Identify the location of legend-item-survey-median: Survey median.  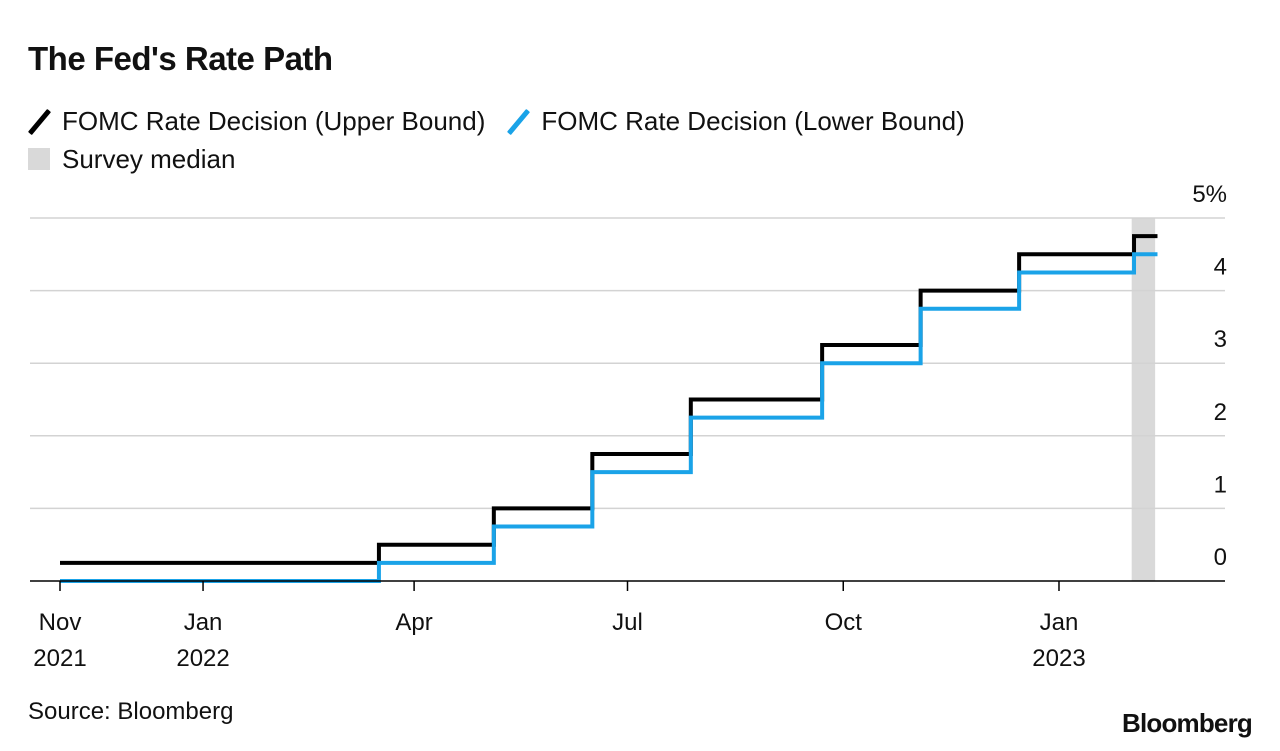
(131, 159).